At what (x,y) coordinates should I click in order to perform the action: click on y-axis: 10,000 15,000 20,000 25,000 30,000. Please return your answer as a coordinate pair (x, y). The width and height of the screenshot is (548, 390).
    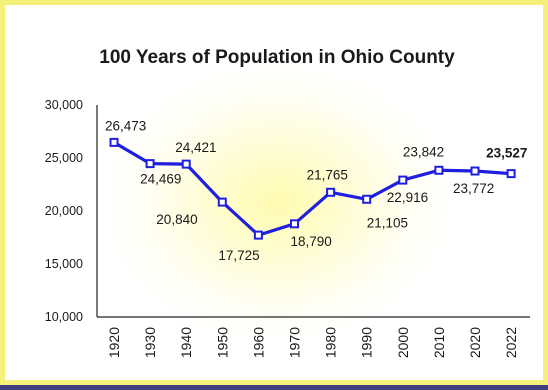
    Looking at the image, I should click on (71, 211).